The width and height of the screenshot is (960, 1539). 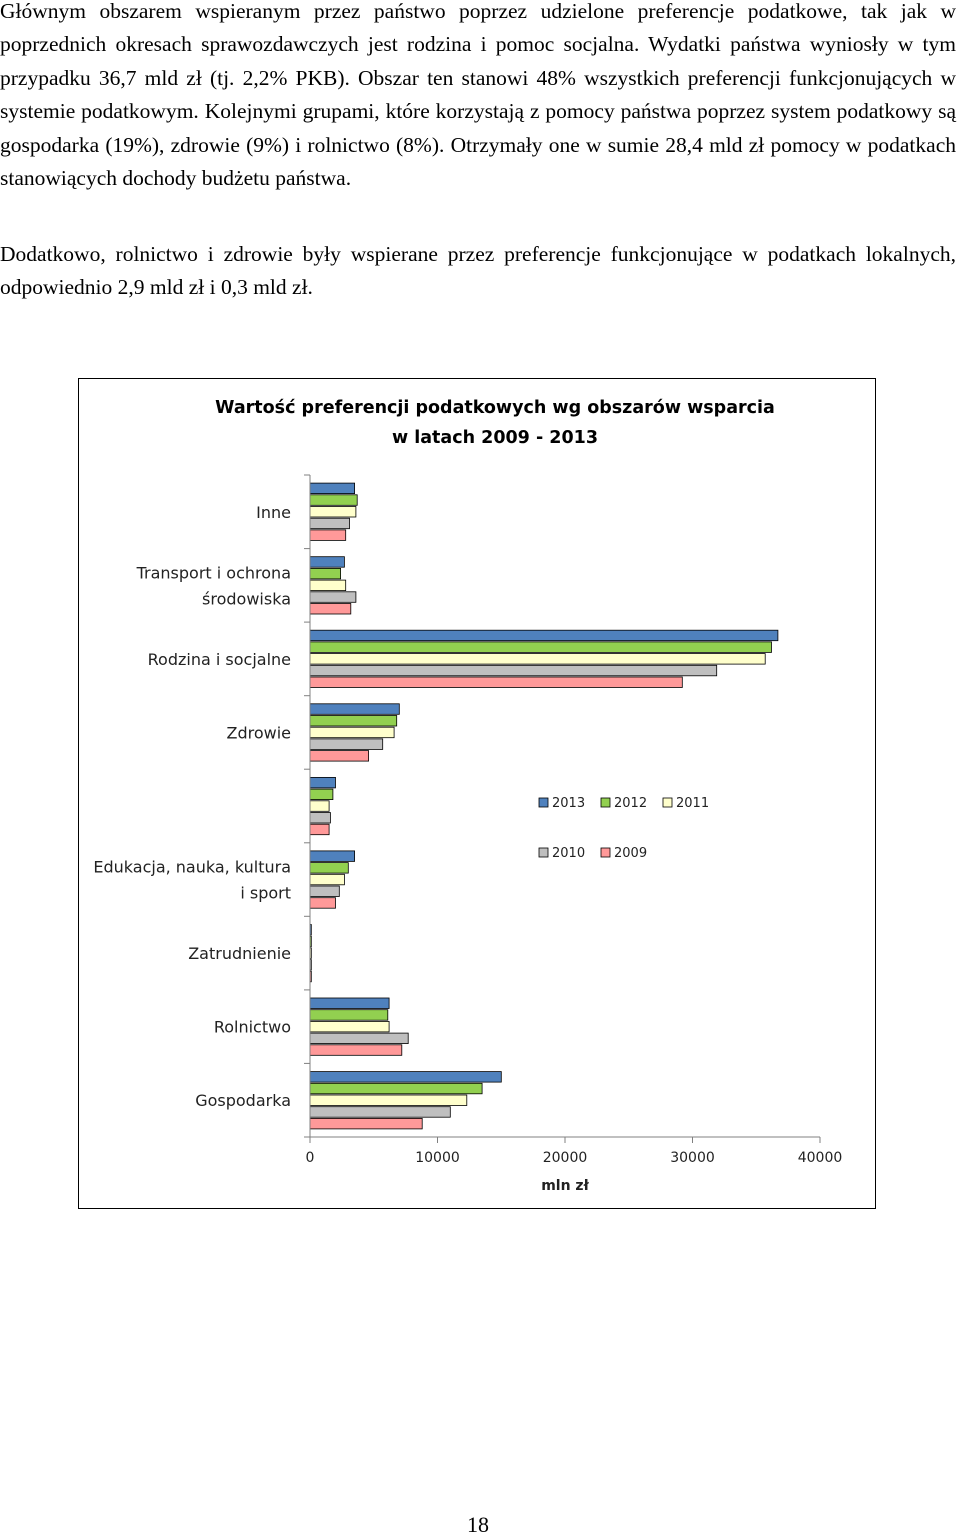 I want to click on x-tick-label-4: 40000, so click(x=820, y=1158).